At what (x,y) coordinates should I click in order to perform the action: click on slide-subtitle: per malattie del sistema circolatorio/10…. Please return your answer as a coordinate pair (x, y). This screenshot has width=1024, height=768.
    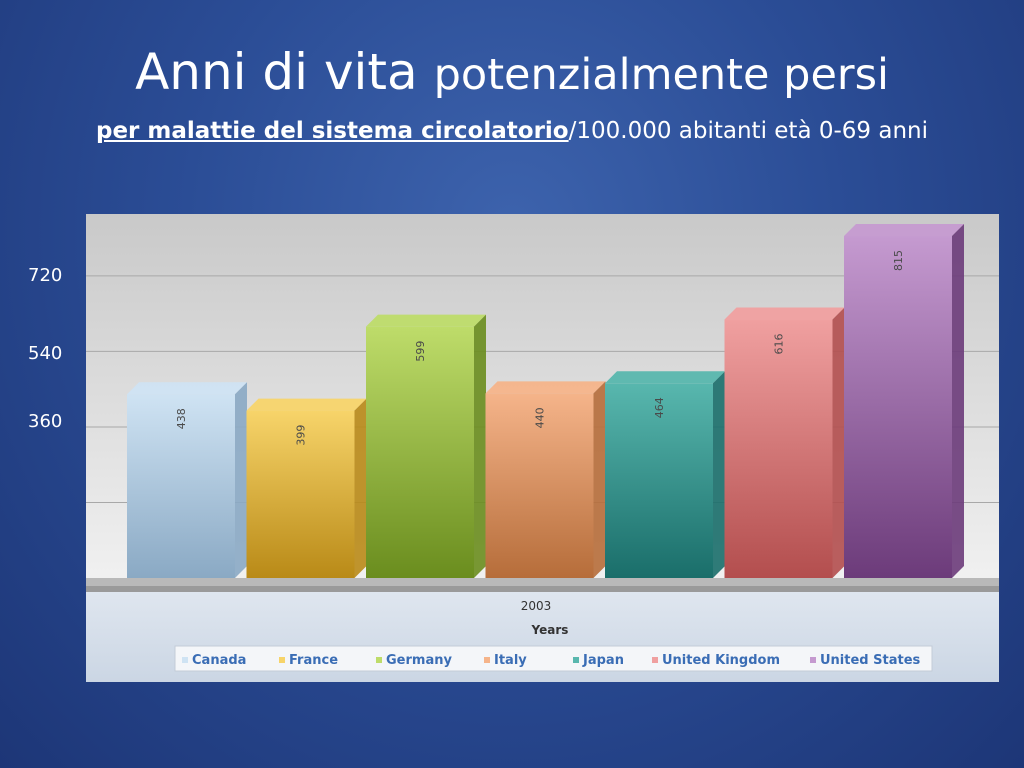
    Looking at the image, I should click on (512, 131).